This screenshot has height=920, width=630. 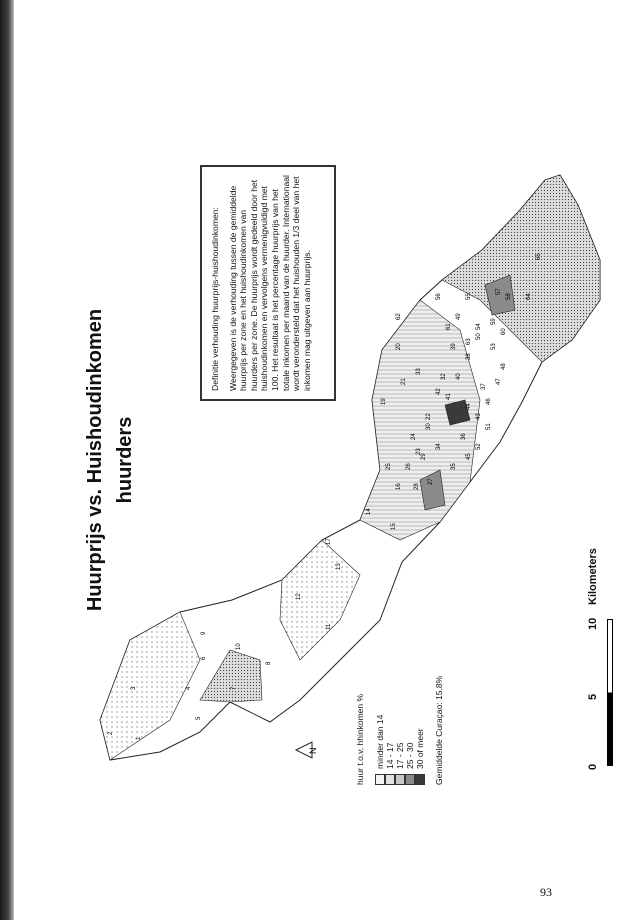 I want to click on legend-item: minder dan 14, so click(x=380, y=720).